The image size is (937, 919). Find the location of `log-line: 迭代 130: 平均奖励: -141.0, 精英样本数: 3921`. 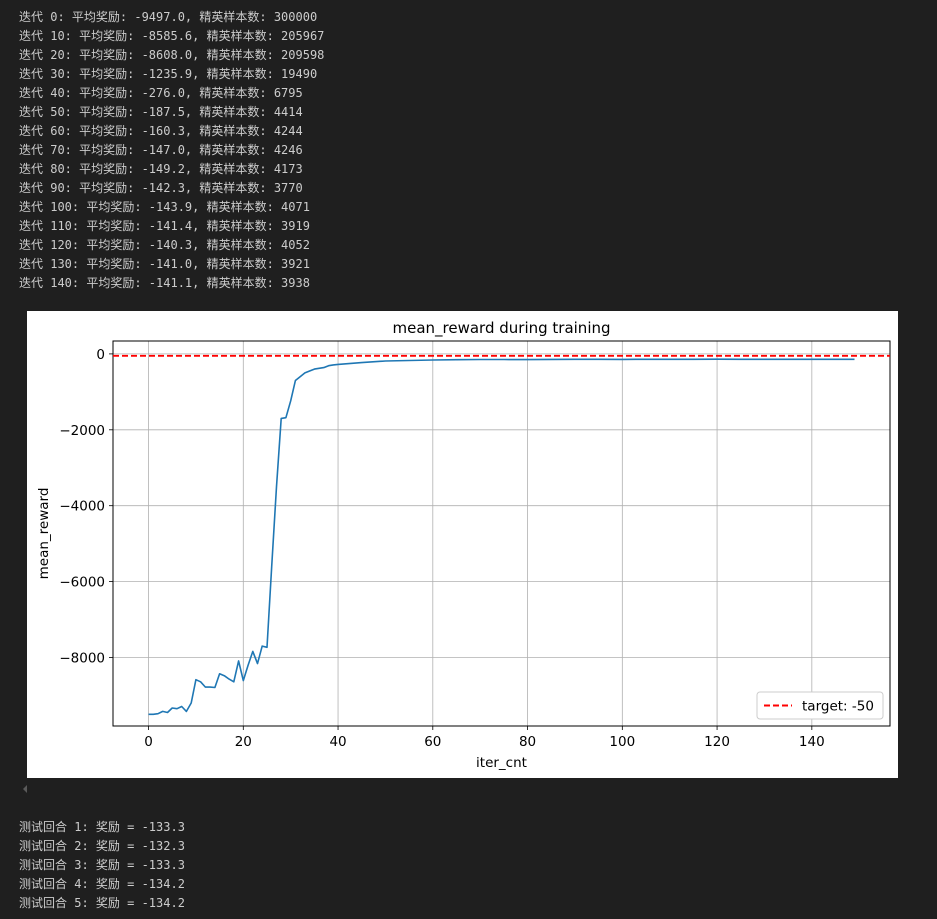

log-line: 迭代 130: 平均奖励: -141.0, 精英样本数: 3921 is located at coordinates (164, 264).